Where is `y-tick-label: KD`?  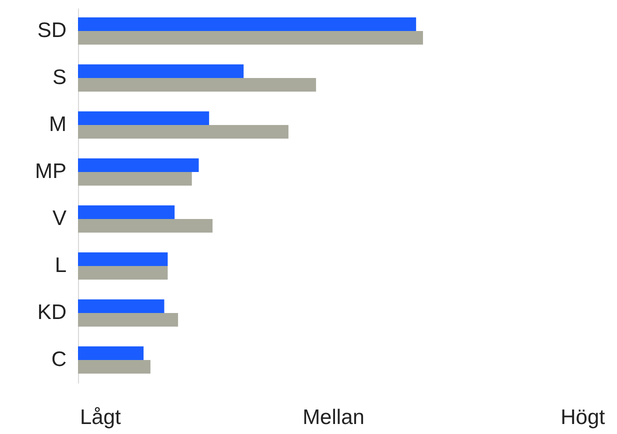 y-tick-label: KD is located at coordinates (51, 312).